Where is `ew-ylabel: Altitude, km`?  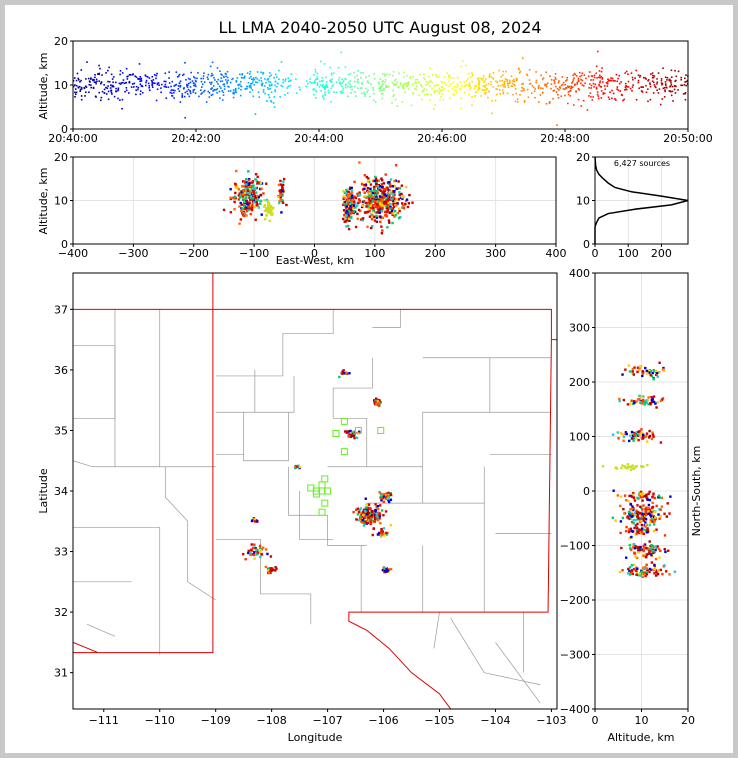 ew-ylabel: Altitude, km is located at coordinates (43, 200).